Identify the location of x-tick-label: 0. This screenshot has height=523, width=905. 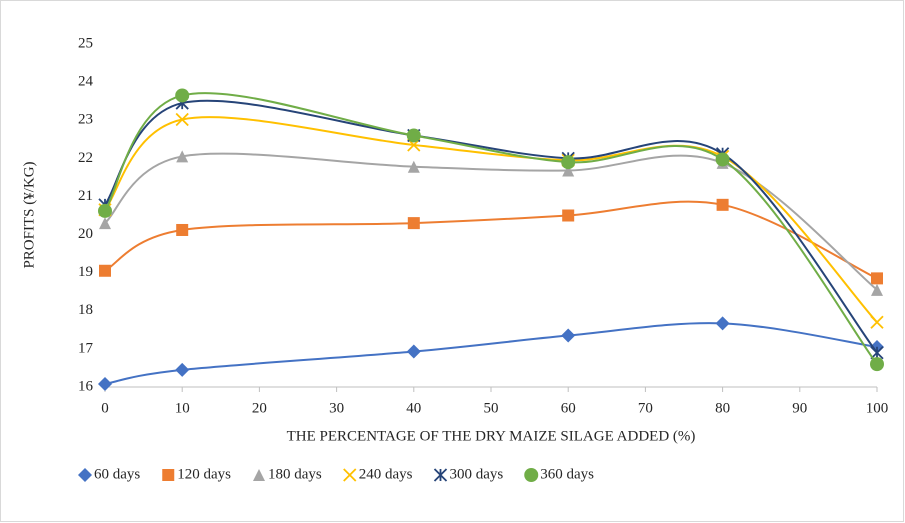
(105, 408).